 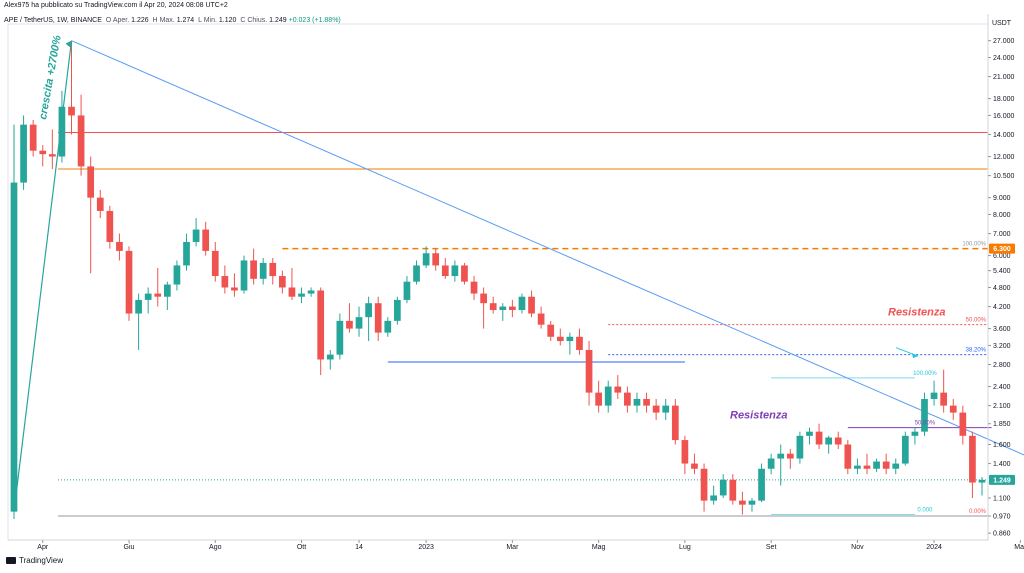 What do you see at coordinates (1002, 256) in the screenshot?
I see `price-tick-label: 6.000` at bounding box center [1002, 256].